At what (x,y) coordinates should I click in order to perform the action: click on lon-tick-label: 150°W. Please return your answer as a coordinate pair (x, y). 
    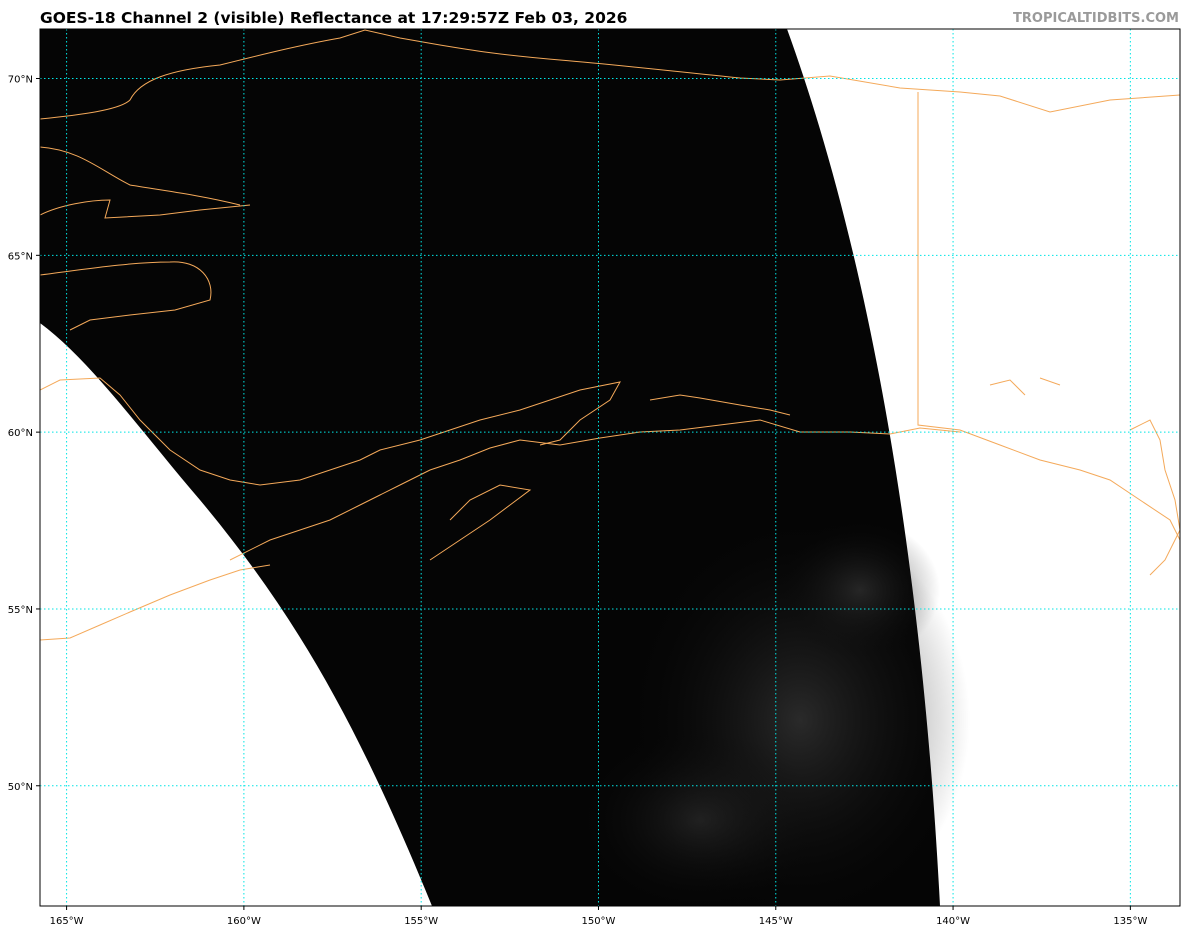
    Looking at the image, I should click on (598, 921).